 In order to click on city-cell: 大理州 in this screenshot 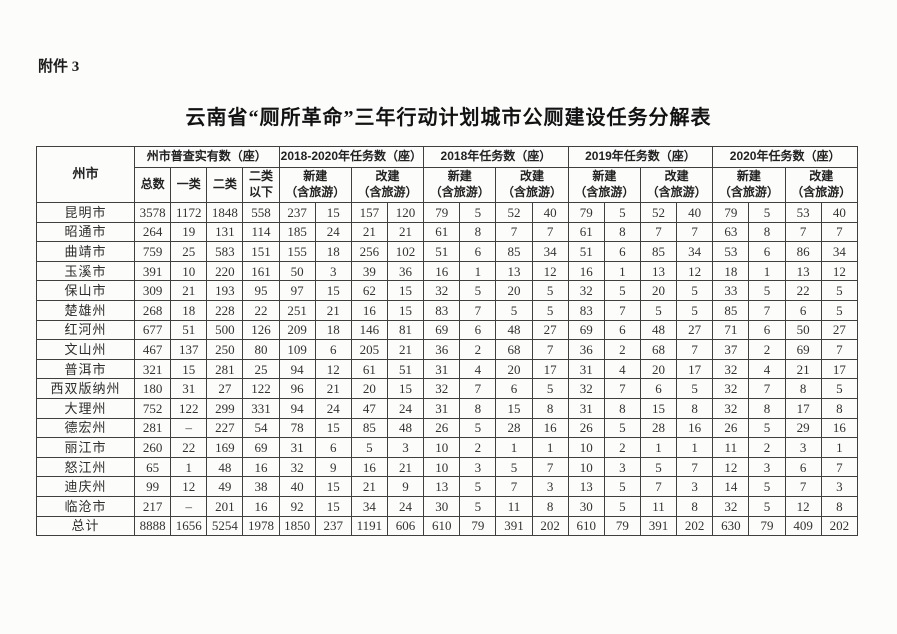, I will do `click(85, 408)`.